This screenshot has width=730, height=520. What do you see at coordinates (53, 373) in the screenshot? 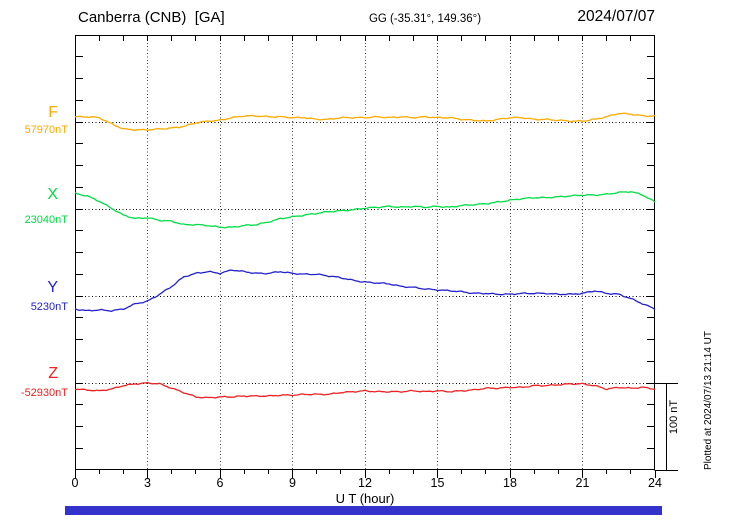
I see `trace-letter-Z: Z` at bounding box center [53, 373].